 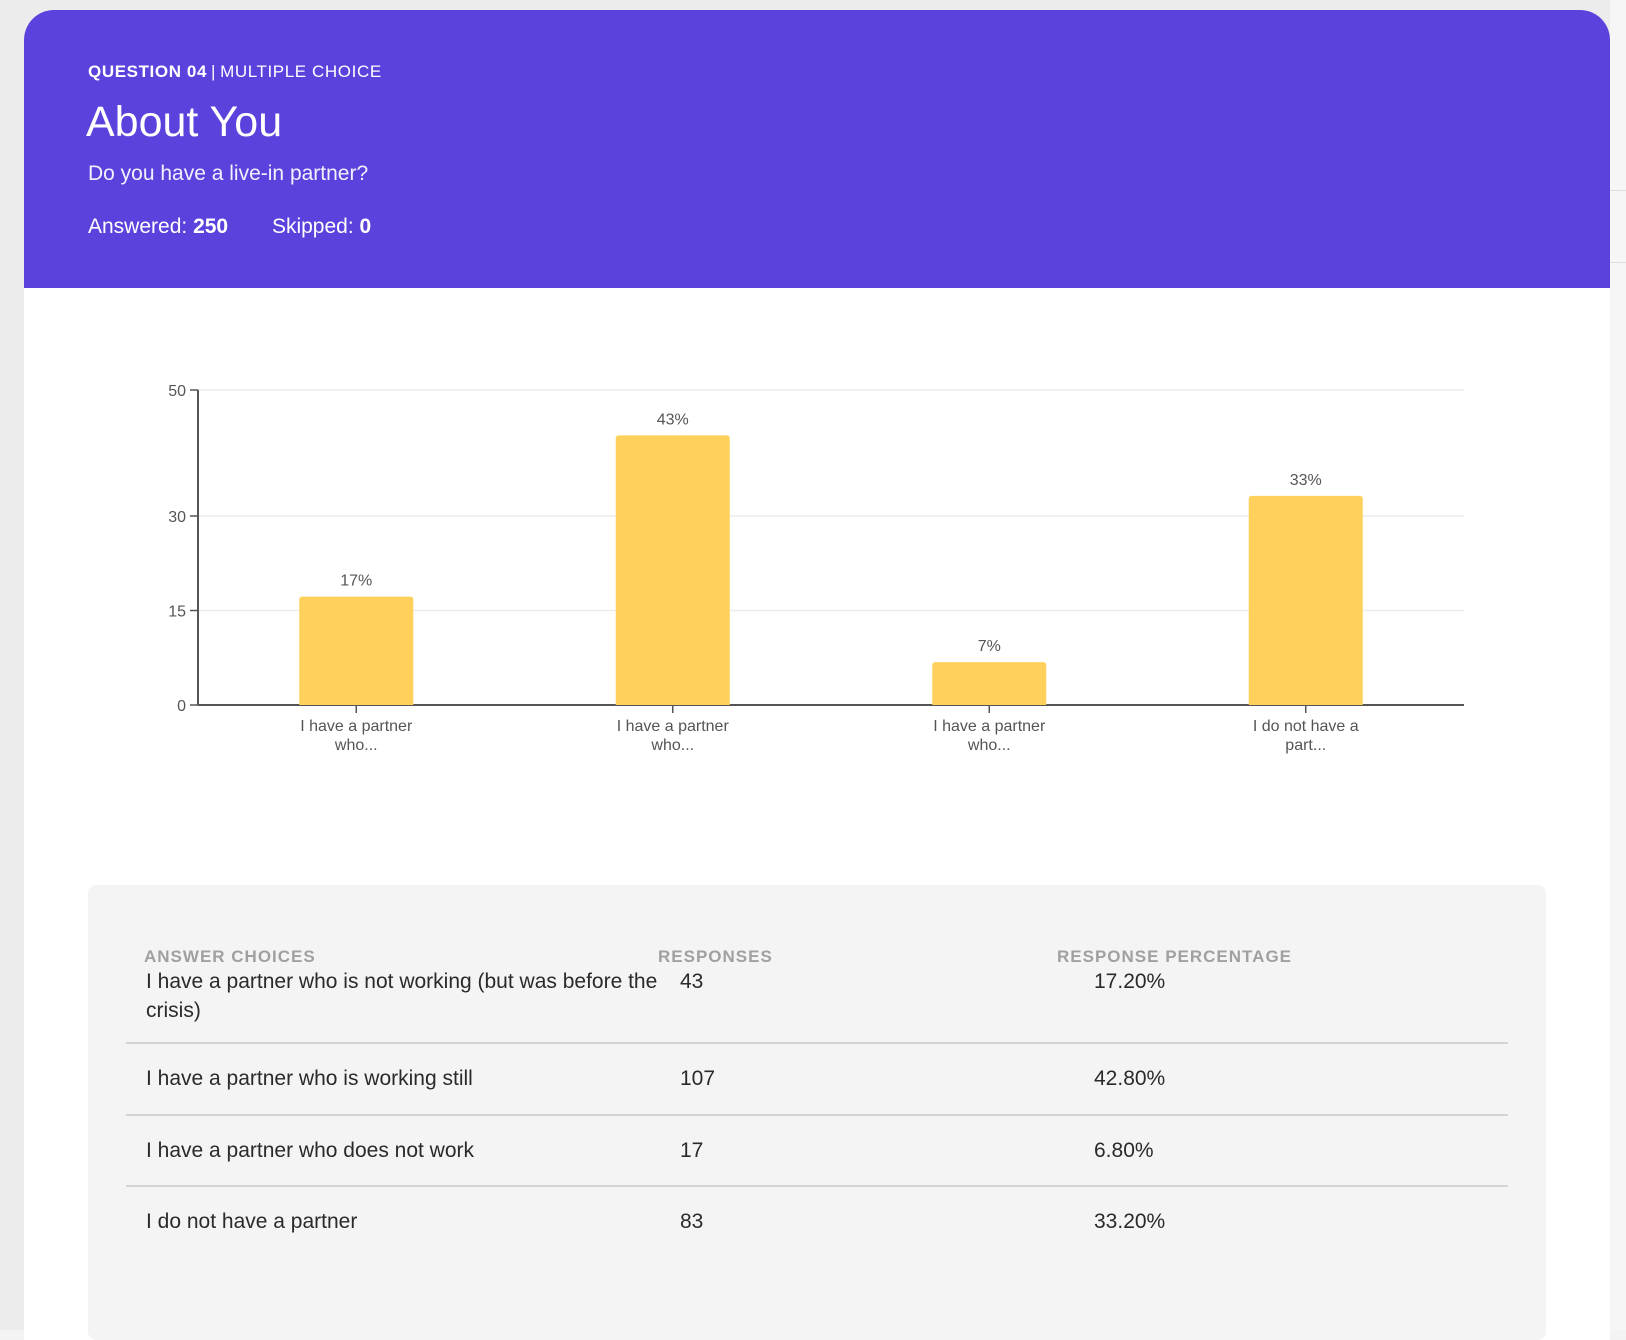 I want to click on response-count: 17, so click(x=692, y=1150).